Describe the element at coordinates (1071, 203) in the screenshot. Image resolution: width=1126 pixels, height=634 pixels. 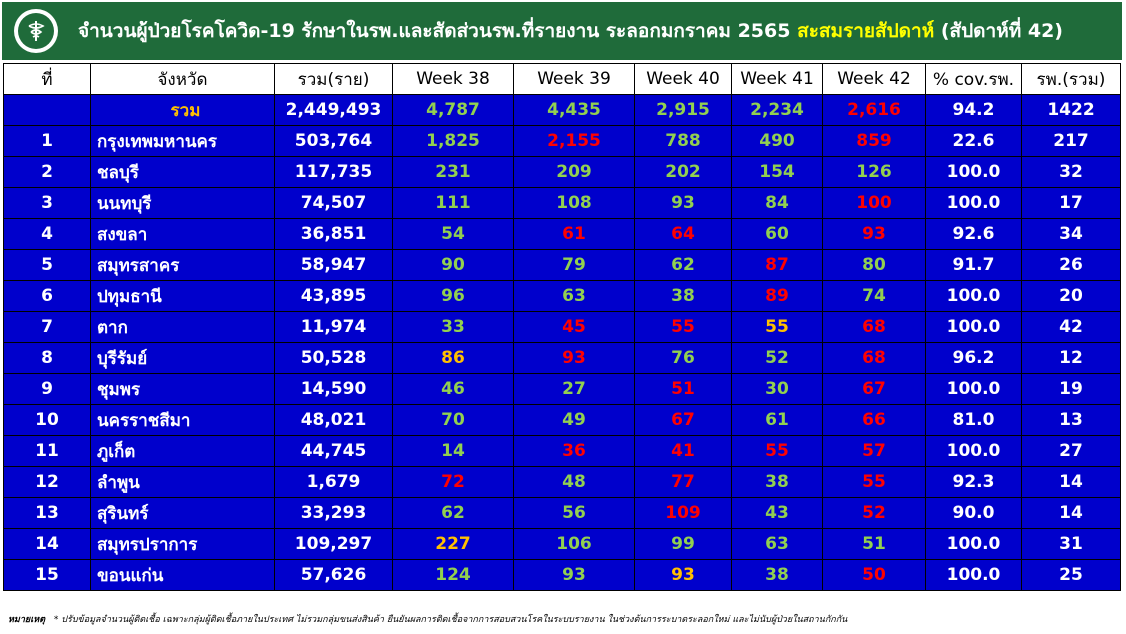
I see `hospital-count: 17` at that location.